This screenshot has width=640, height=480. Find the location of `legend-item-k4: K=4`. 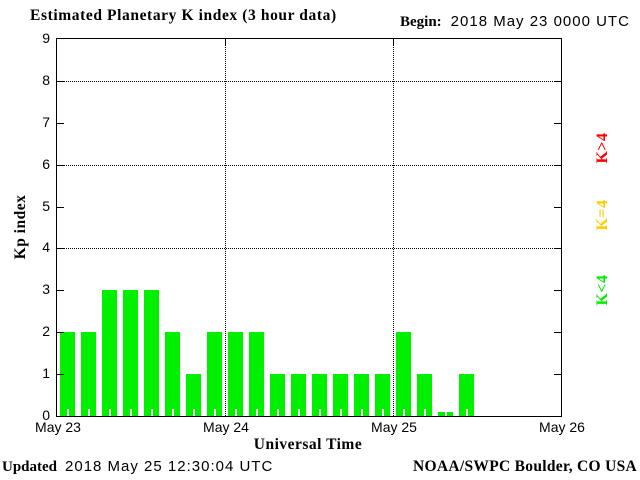

legend-item-k4: K=4 is located at coordinates (602, 215).